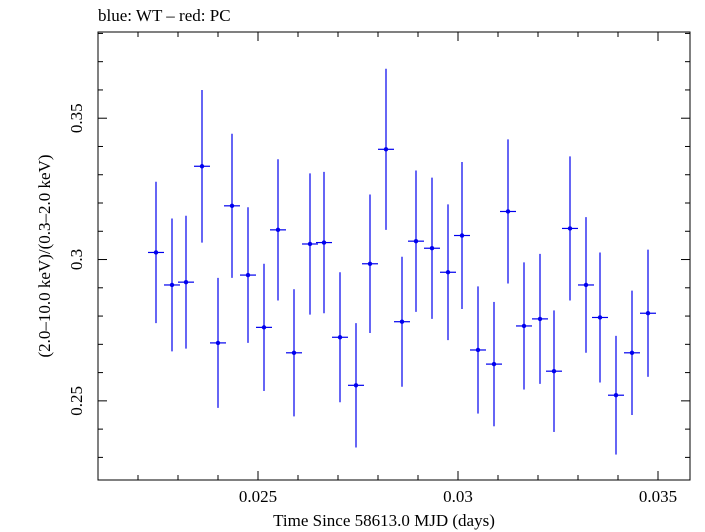  I want to click on x-tick-label: 0.03, so click(458, 496).